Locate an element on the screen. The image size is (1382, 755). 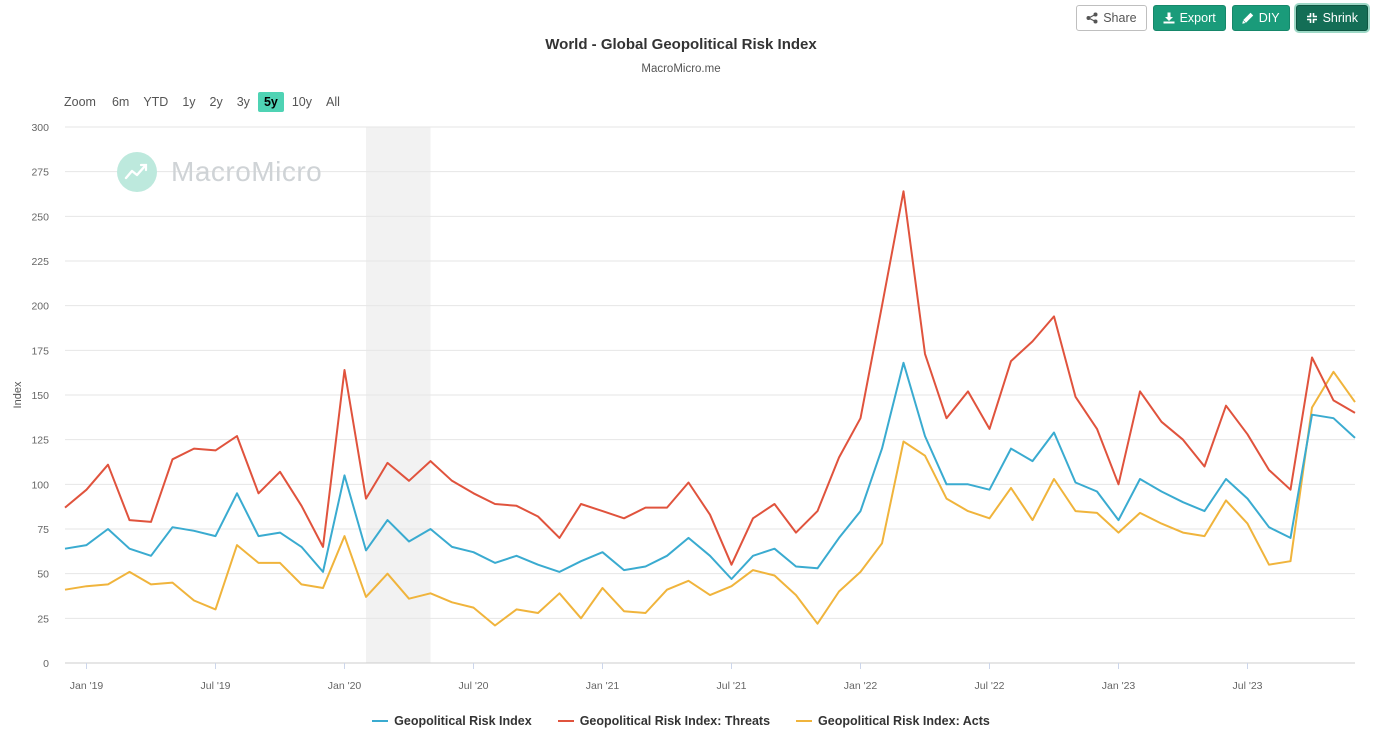
diy-button: DIY is located at coordinates (1260, 18).